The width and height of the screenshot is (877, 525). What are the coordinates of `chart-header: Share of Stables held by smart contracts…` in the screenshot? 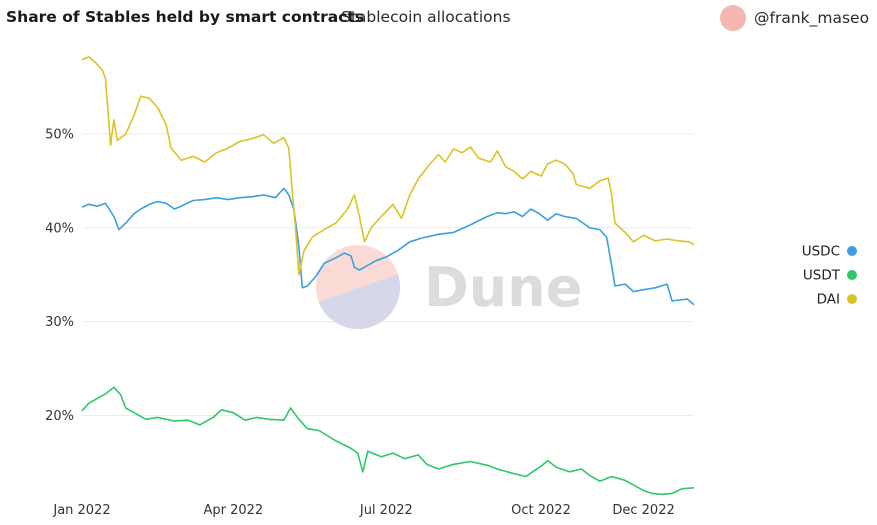 It's located at (438, 18).